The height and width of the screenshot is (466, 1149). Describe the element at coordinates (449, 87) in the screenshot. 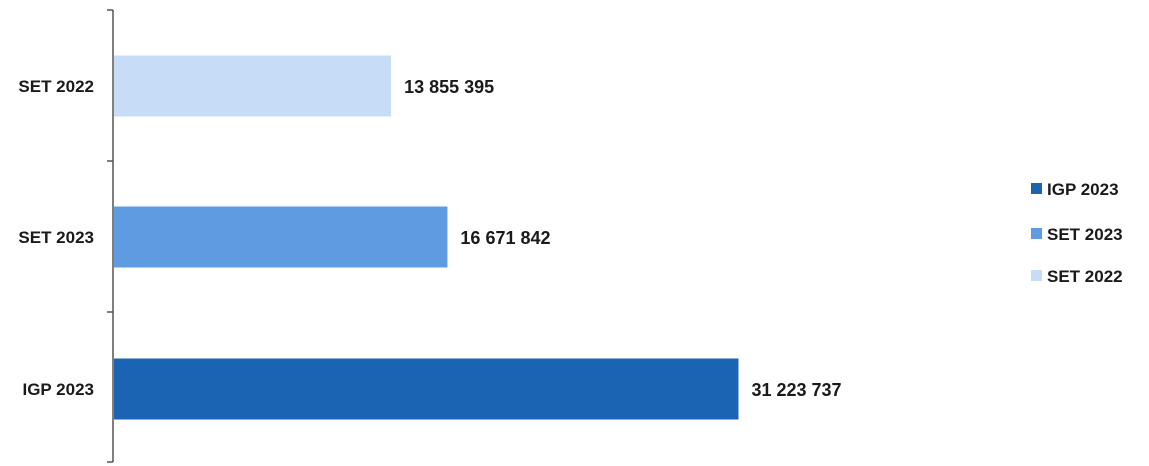

I see `value-label-set-2022: 13 855 395` at that location.